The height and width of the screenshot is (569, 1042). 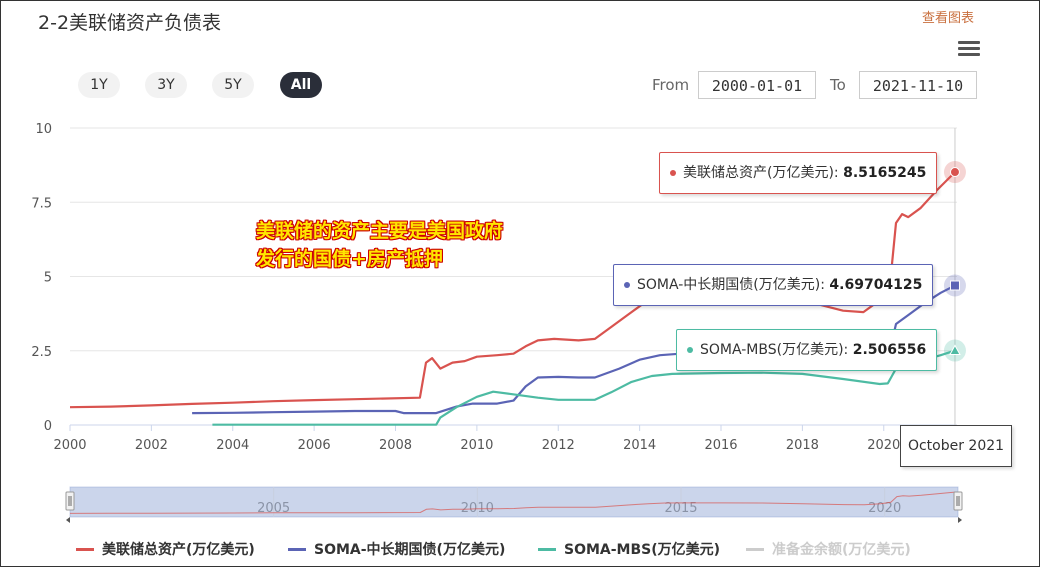 I want to click on to-date-input: 2021-11-10, so click(x=918, y=85).